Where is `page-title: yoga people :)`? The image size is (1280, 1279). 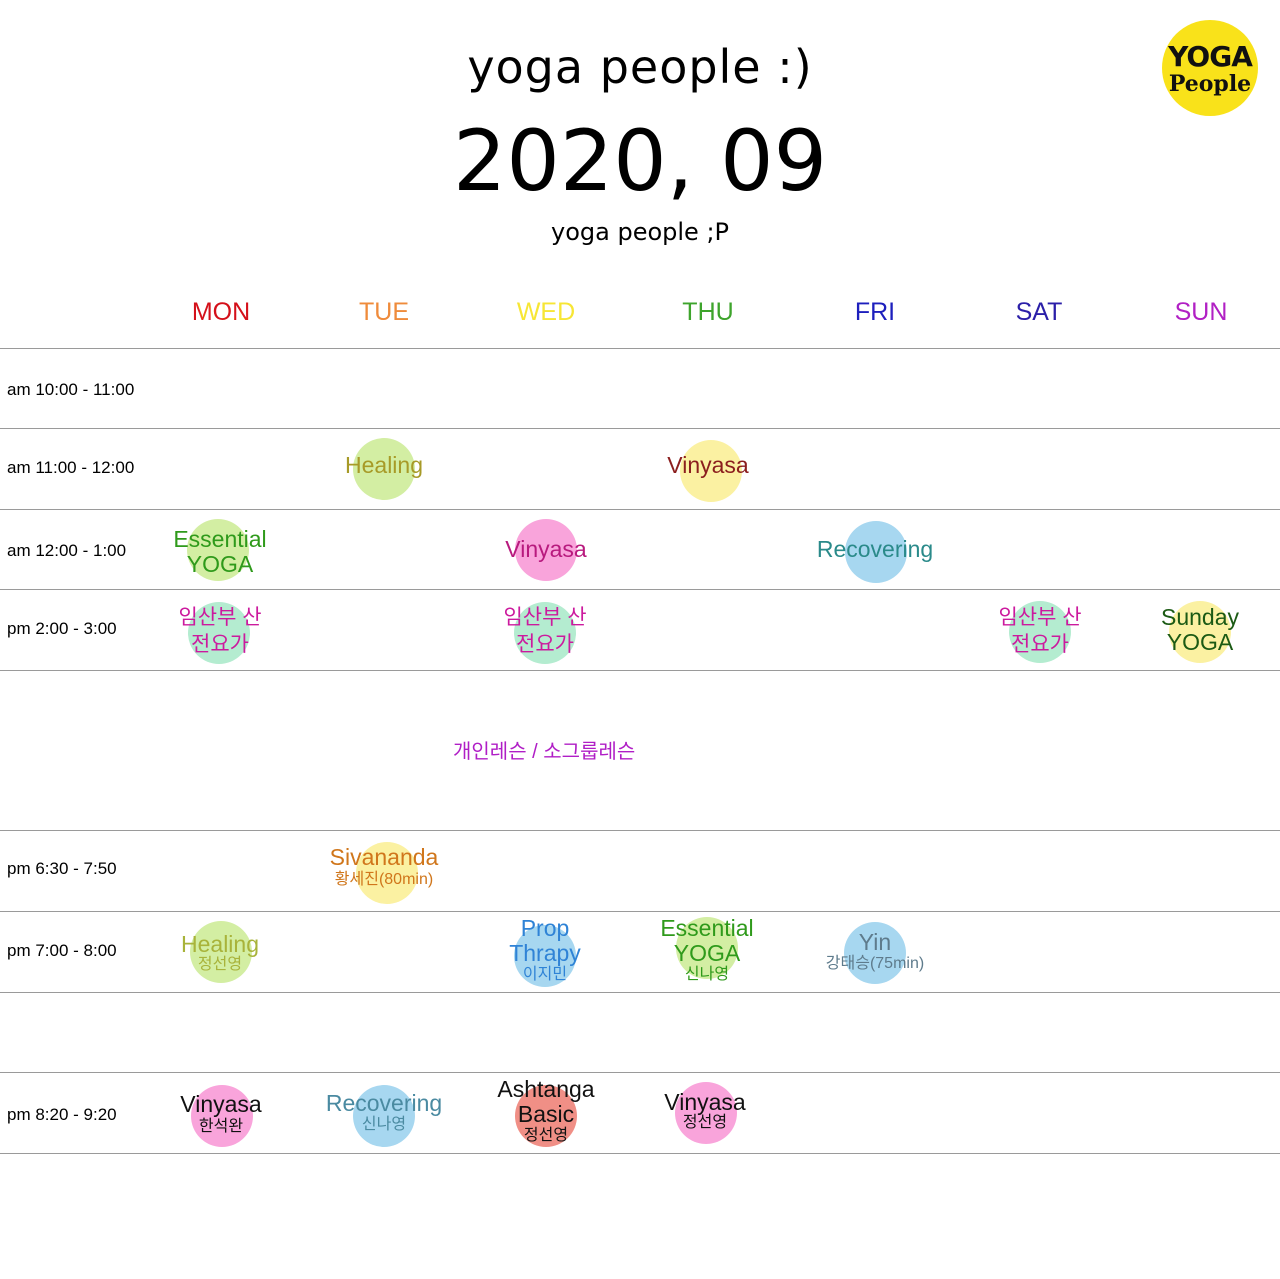 page-title: yoga people :) is located at coordinates (640, 67).